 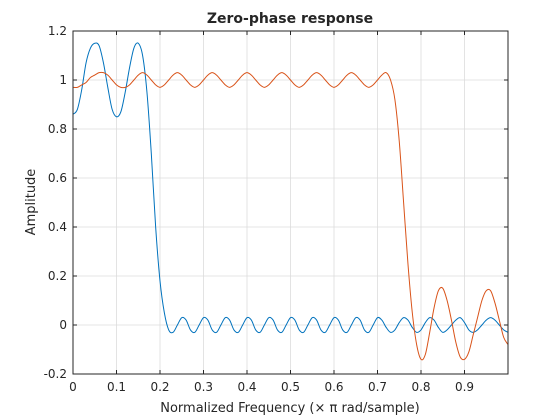 What do you see at coordinates (73, 387) in the screenshot?
I see `x-tick-label: 0` at bounding box center [73, 387].